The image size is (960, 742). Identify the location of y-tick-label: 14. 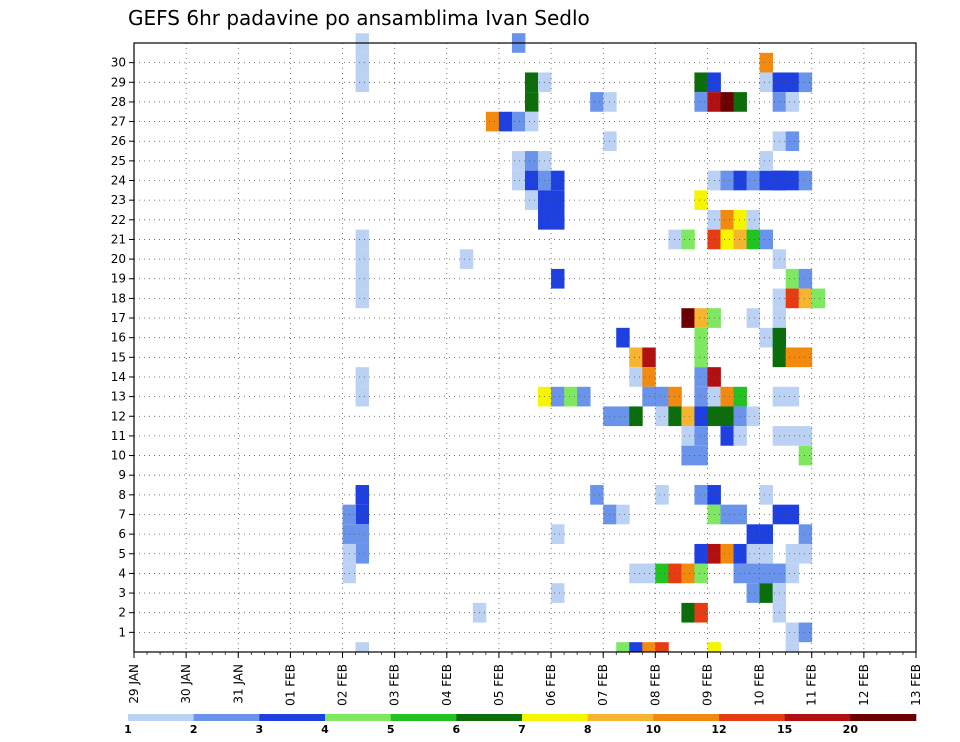
(118, 377).